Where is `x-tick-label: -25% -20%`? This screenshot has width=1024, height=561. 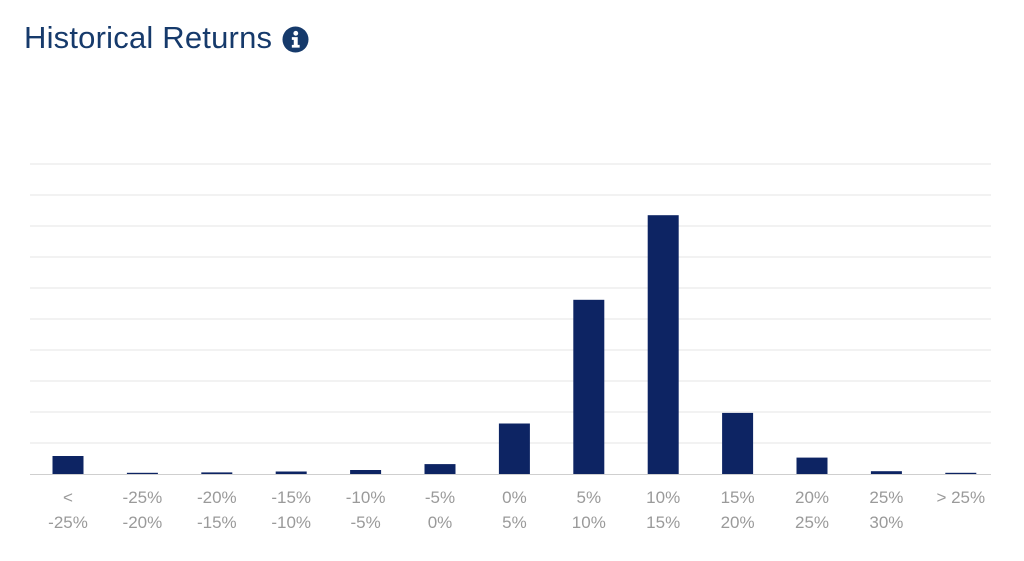
x-tick-label: -25% -20% is located at coordinates (143, 510).